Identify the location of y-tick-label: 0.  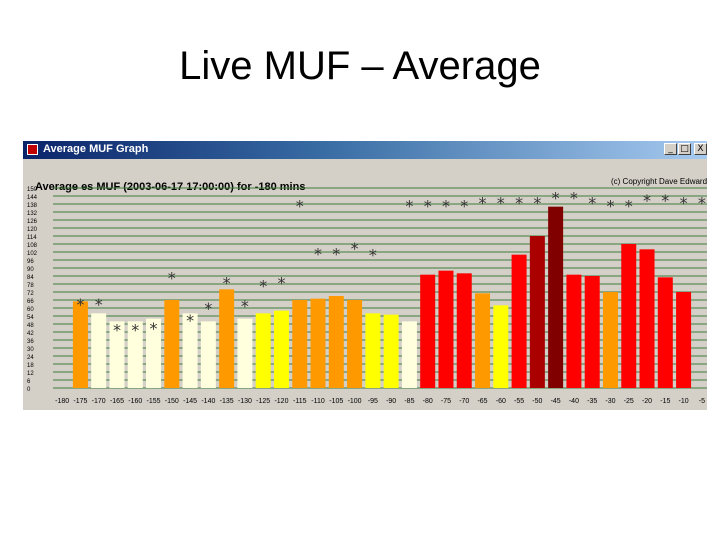
(29, 390).